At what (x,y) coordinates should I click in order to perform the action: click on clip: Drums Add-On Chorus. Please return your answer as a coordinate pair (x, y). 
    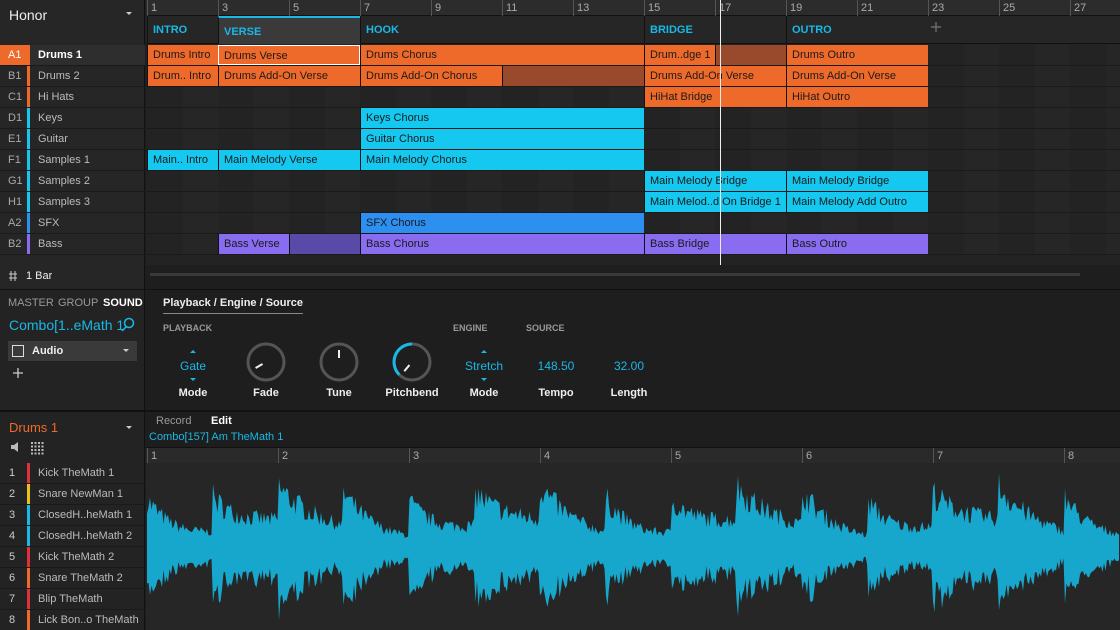
    Looking at the image, I should click on (431, 76).